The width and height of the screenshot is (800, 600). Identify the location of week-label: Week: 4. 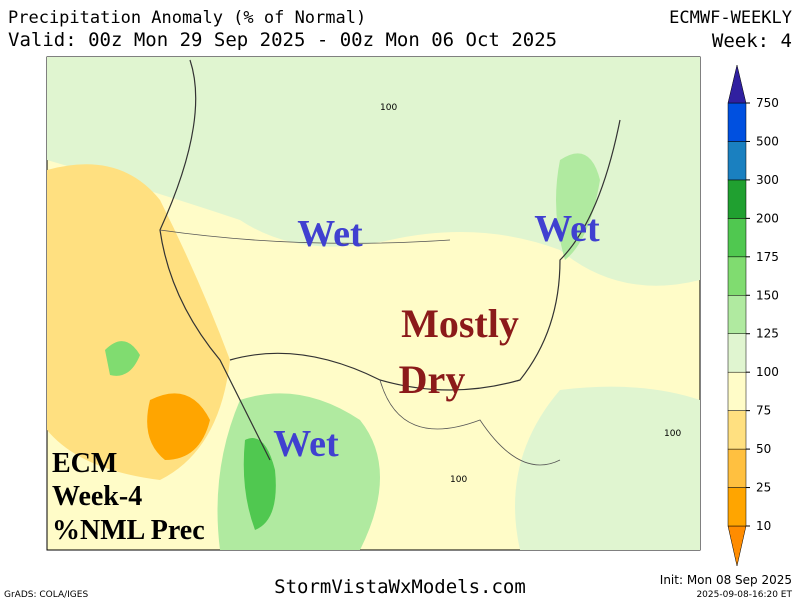
(752, 41).